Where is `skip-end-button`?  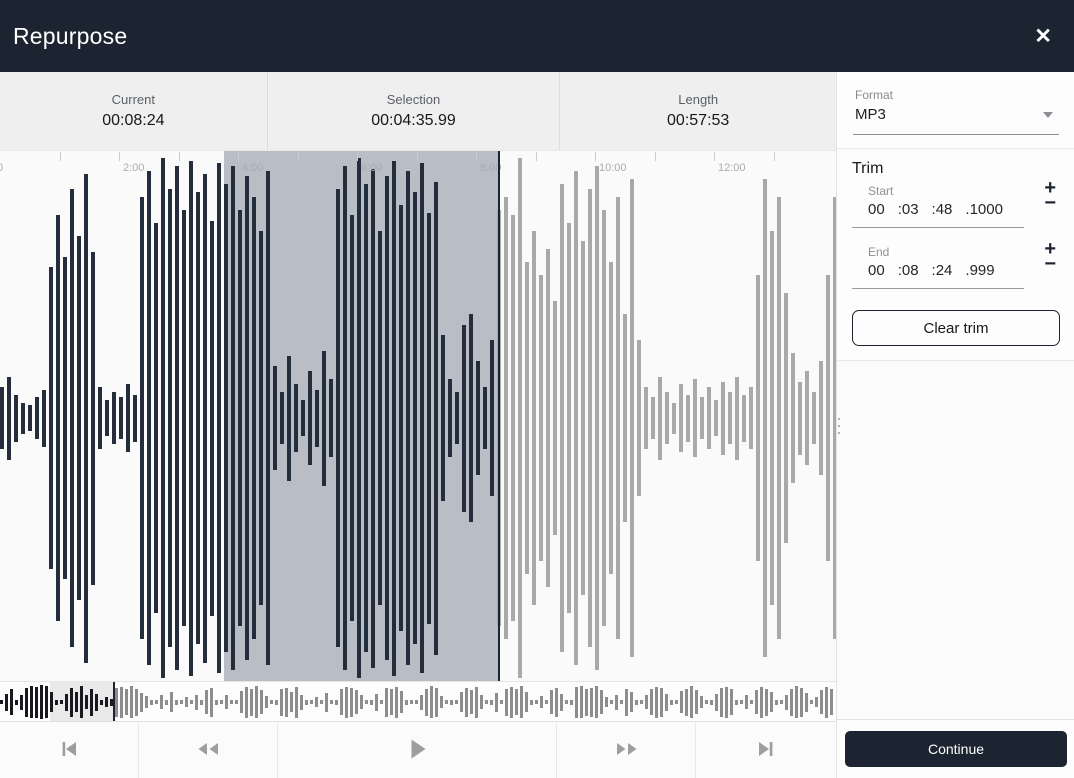 skip-end-button is located at coordinates (765, 750).